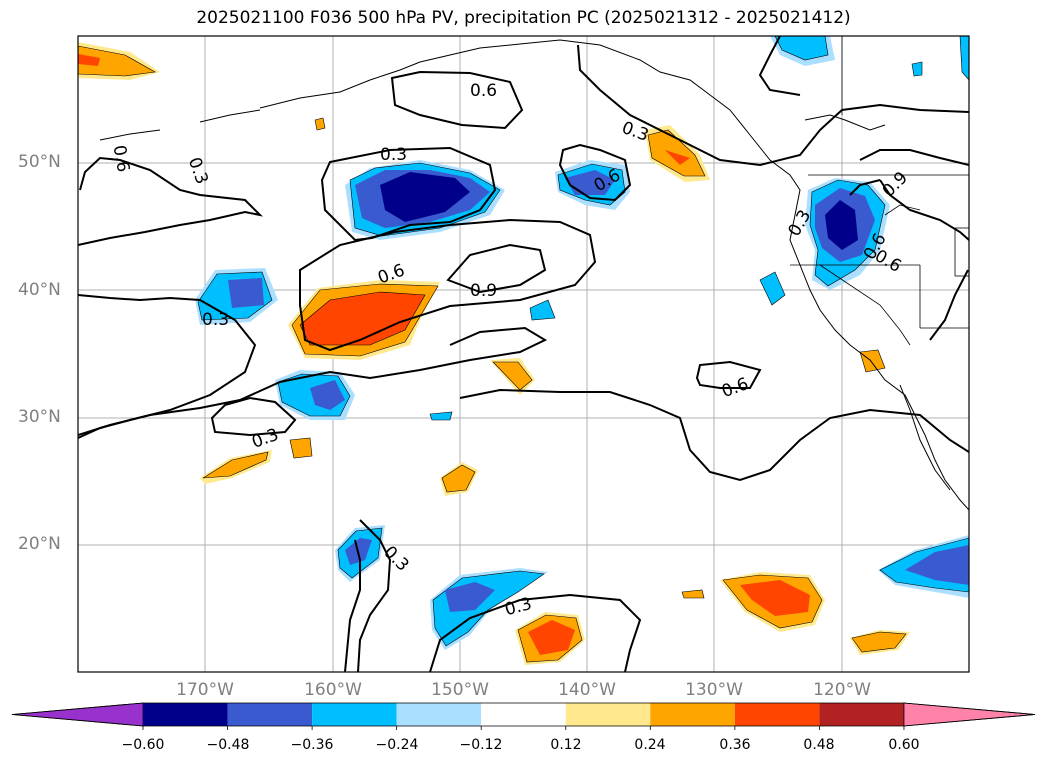 This screenshot has height=765, width=1047. Describe the element at coordinates (333, 690) in the screenshot. I see `lon-label: 160°W` at that location.